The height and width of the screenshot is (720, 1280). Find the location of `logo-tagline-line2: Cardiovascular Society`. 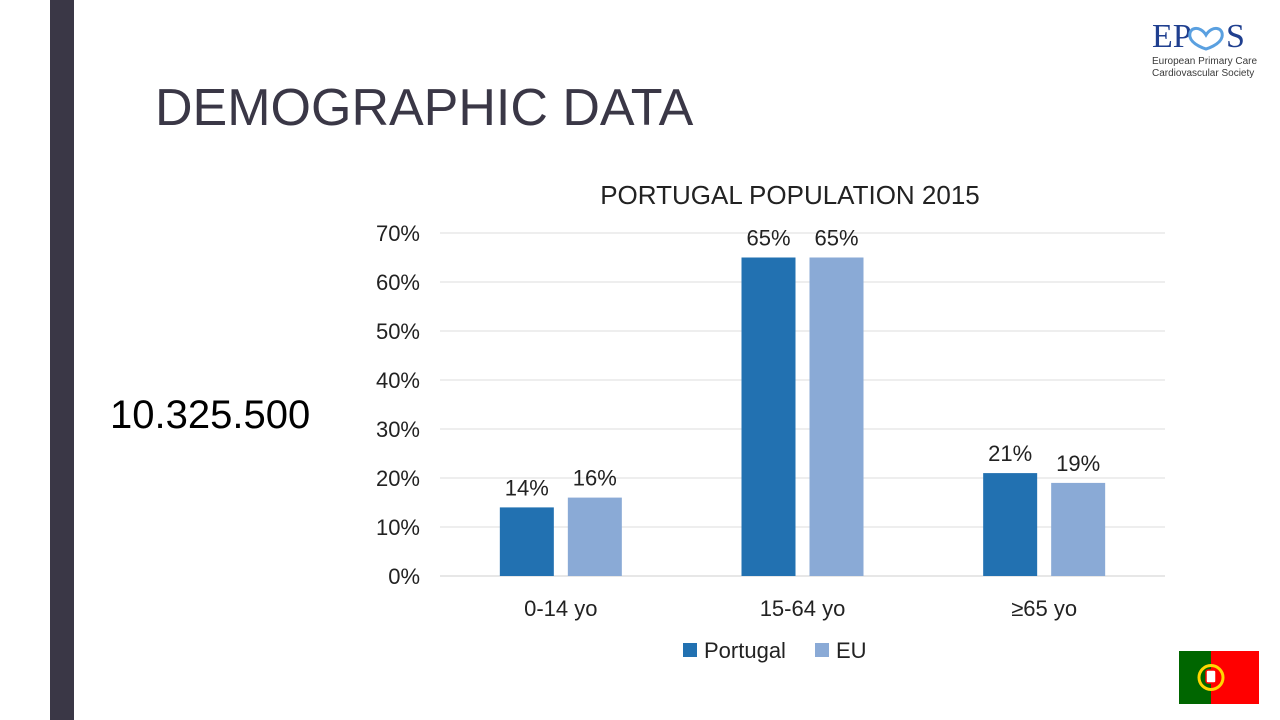

logo-tagline-line2: Cardiovascular Society is located at coordinates (1203, 73).